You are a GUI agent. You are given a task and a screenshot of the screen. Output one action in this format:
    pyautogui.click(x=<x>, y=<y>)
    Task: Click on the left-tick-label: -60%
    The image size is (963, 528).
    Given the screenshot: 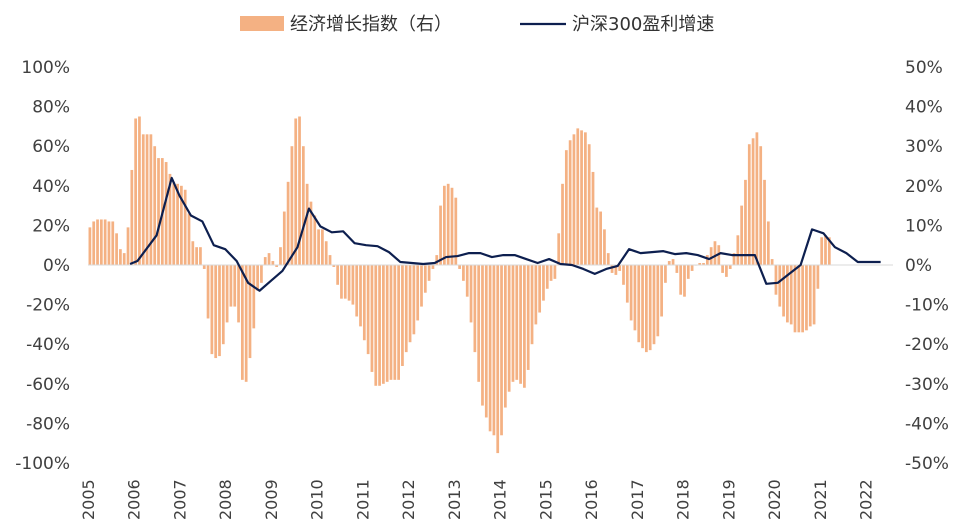 What is the action you would take?
    pyautogui.click(x=48, y=385)
    